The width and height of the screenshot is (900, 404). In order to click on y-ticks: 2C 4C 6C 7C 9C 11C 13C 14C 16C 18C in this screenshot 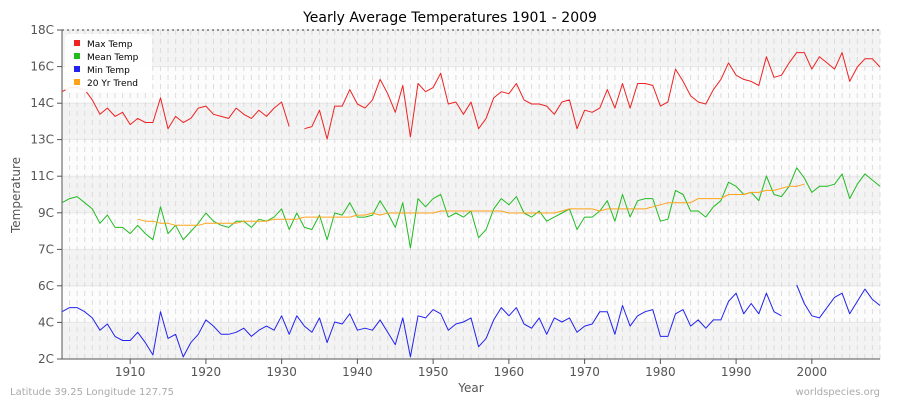, I will do `click(46, 194)`.